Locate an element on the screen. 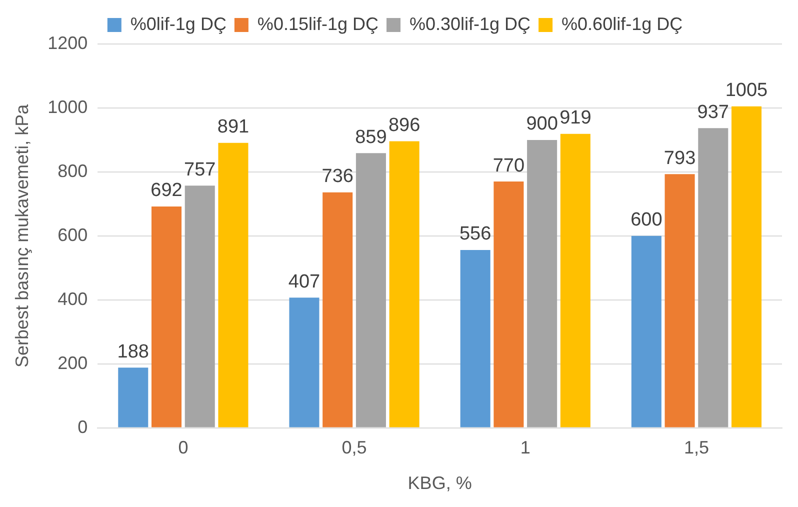 The width and height of the screenshot is (798, 507). data-label: 793 is located at coordinates (680, 158).